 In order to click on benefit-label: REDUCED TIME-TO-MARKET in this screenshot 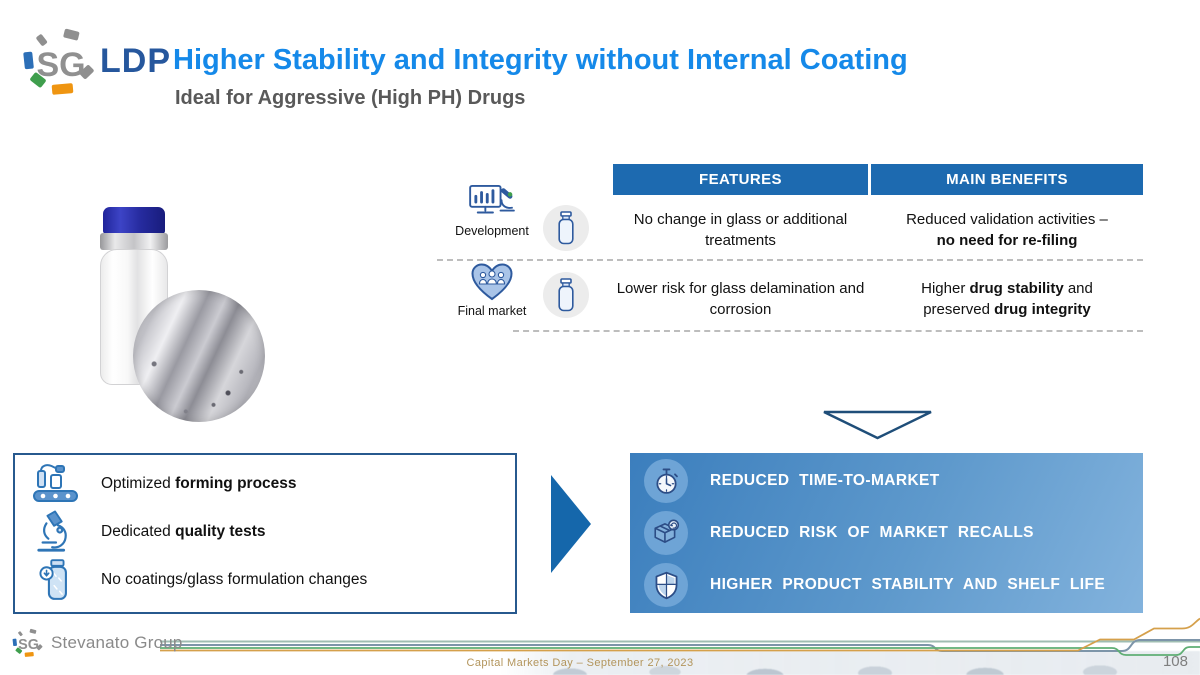, I will do `click(825, 480)`.